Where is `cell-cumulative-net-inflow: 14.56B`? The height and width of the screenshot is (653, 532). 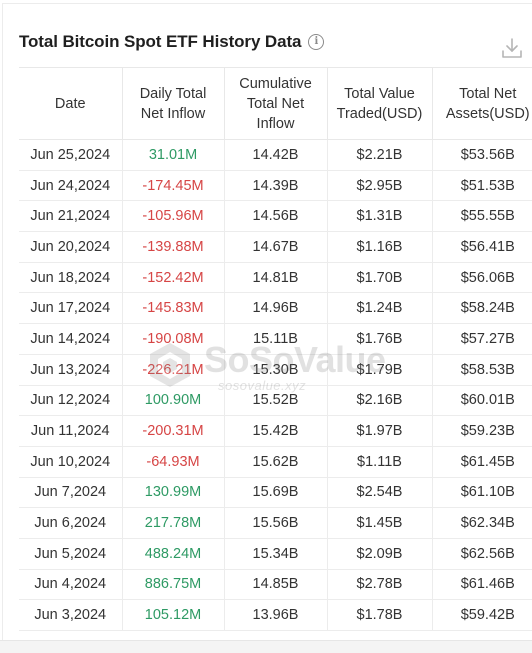 cell-cumulative-net-inflow: 14.56B is located at coordinates (275, 216).